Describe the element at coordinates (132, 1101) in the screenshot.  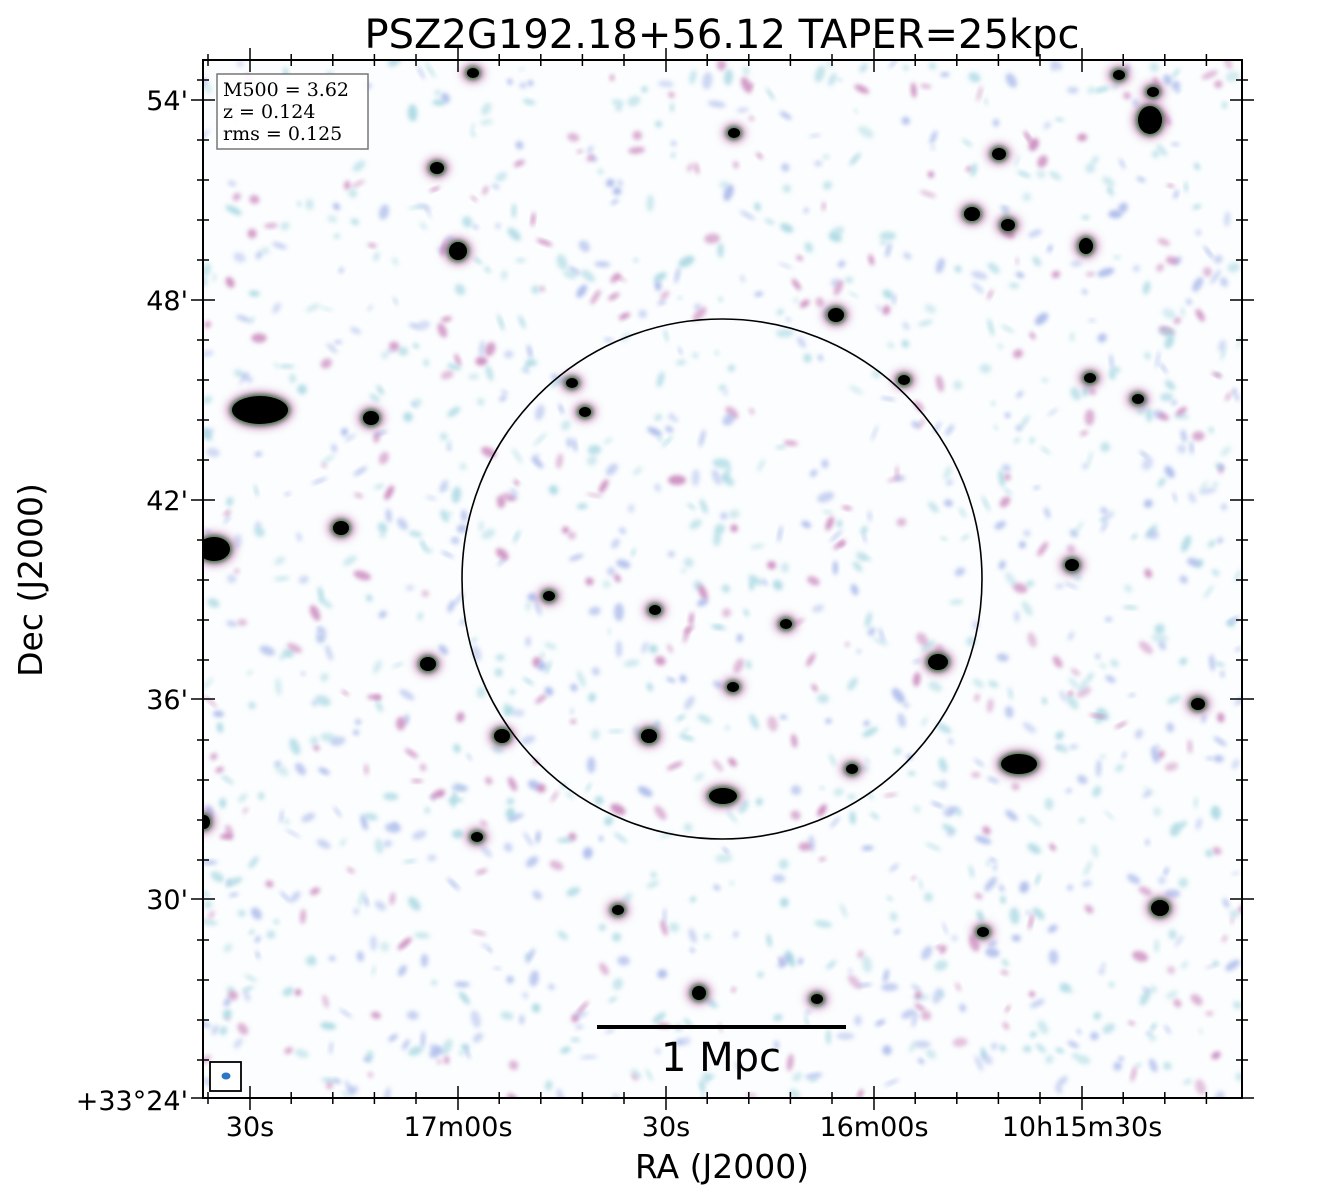
I see `y-tick-label: +33°24'` at that location.